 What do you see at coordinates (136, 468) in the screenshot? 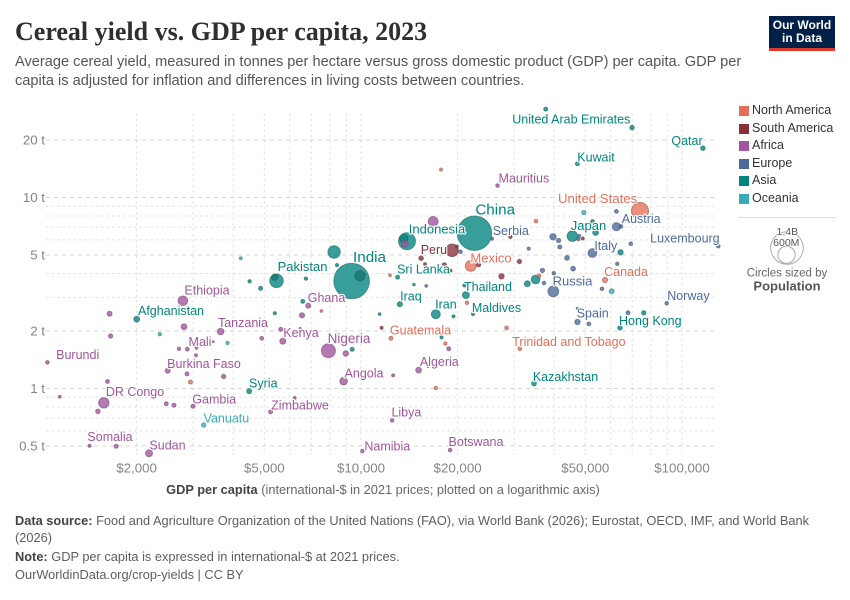
I see `svg-text: $2,000` at bounding box center [136, 468].